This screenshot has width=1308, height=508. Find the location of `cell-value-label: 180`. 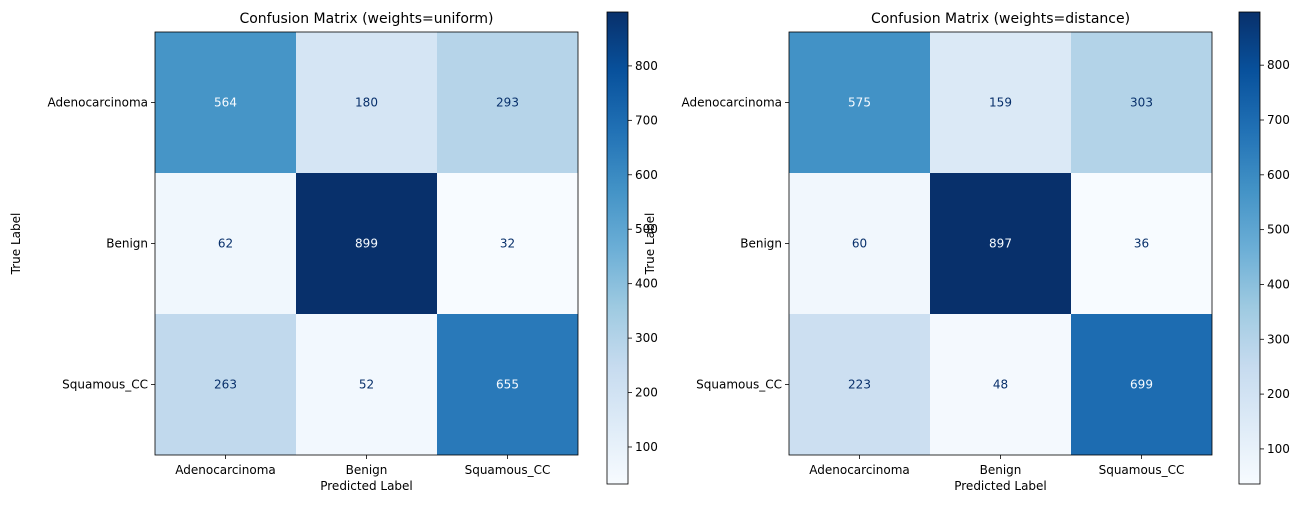

cell-value-label: 180 is located at coordinates (366, 103).